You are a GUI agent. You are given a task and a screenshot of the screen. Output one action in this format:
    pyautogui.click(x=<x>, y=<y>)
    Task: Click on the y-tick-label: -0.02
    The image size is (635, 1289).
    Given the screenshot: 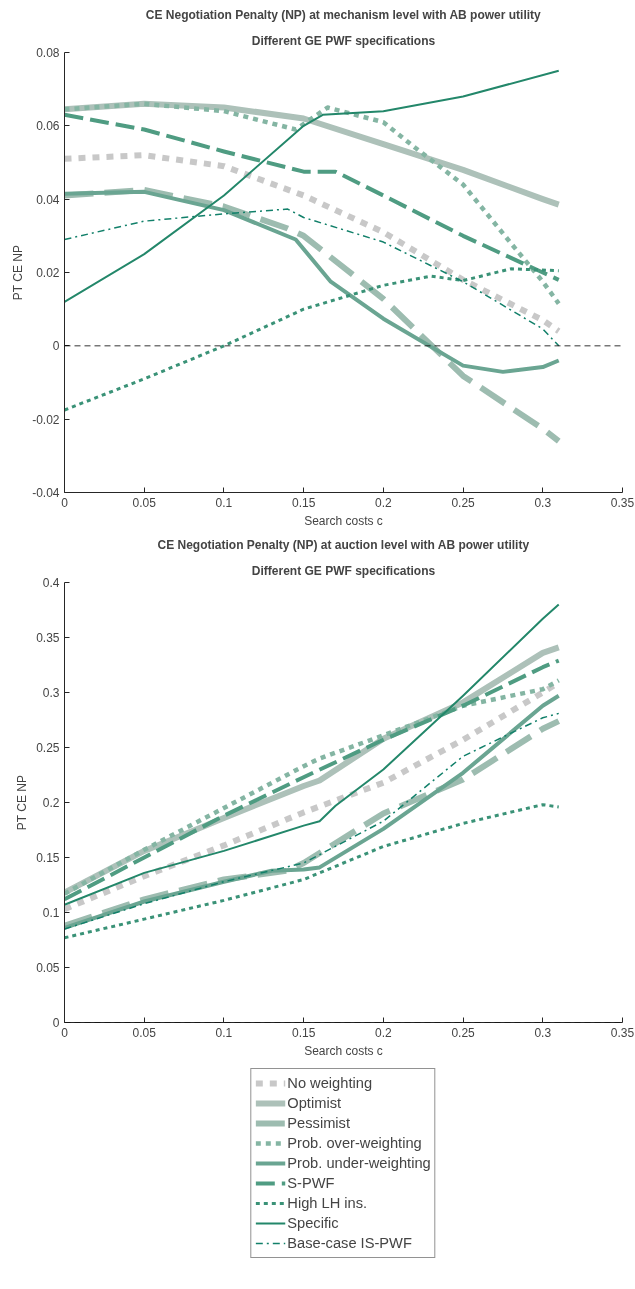 What is the action you would take?
    pyautogui.click(x=46, y=419)
    